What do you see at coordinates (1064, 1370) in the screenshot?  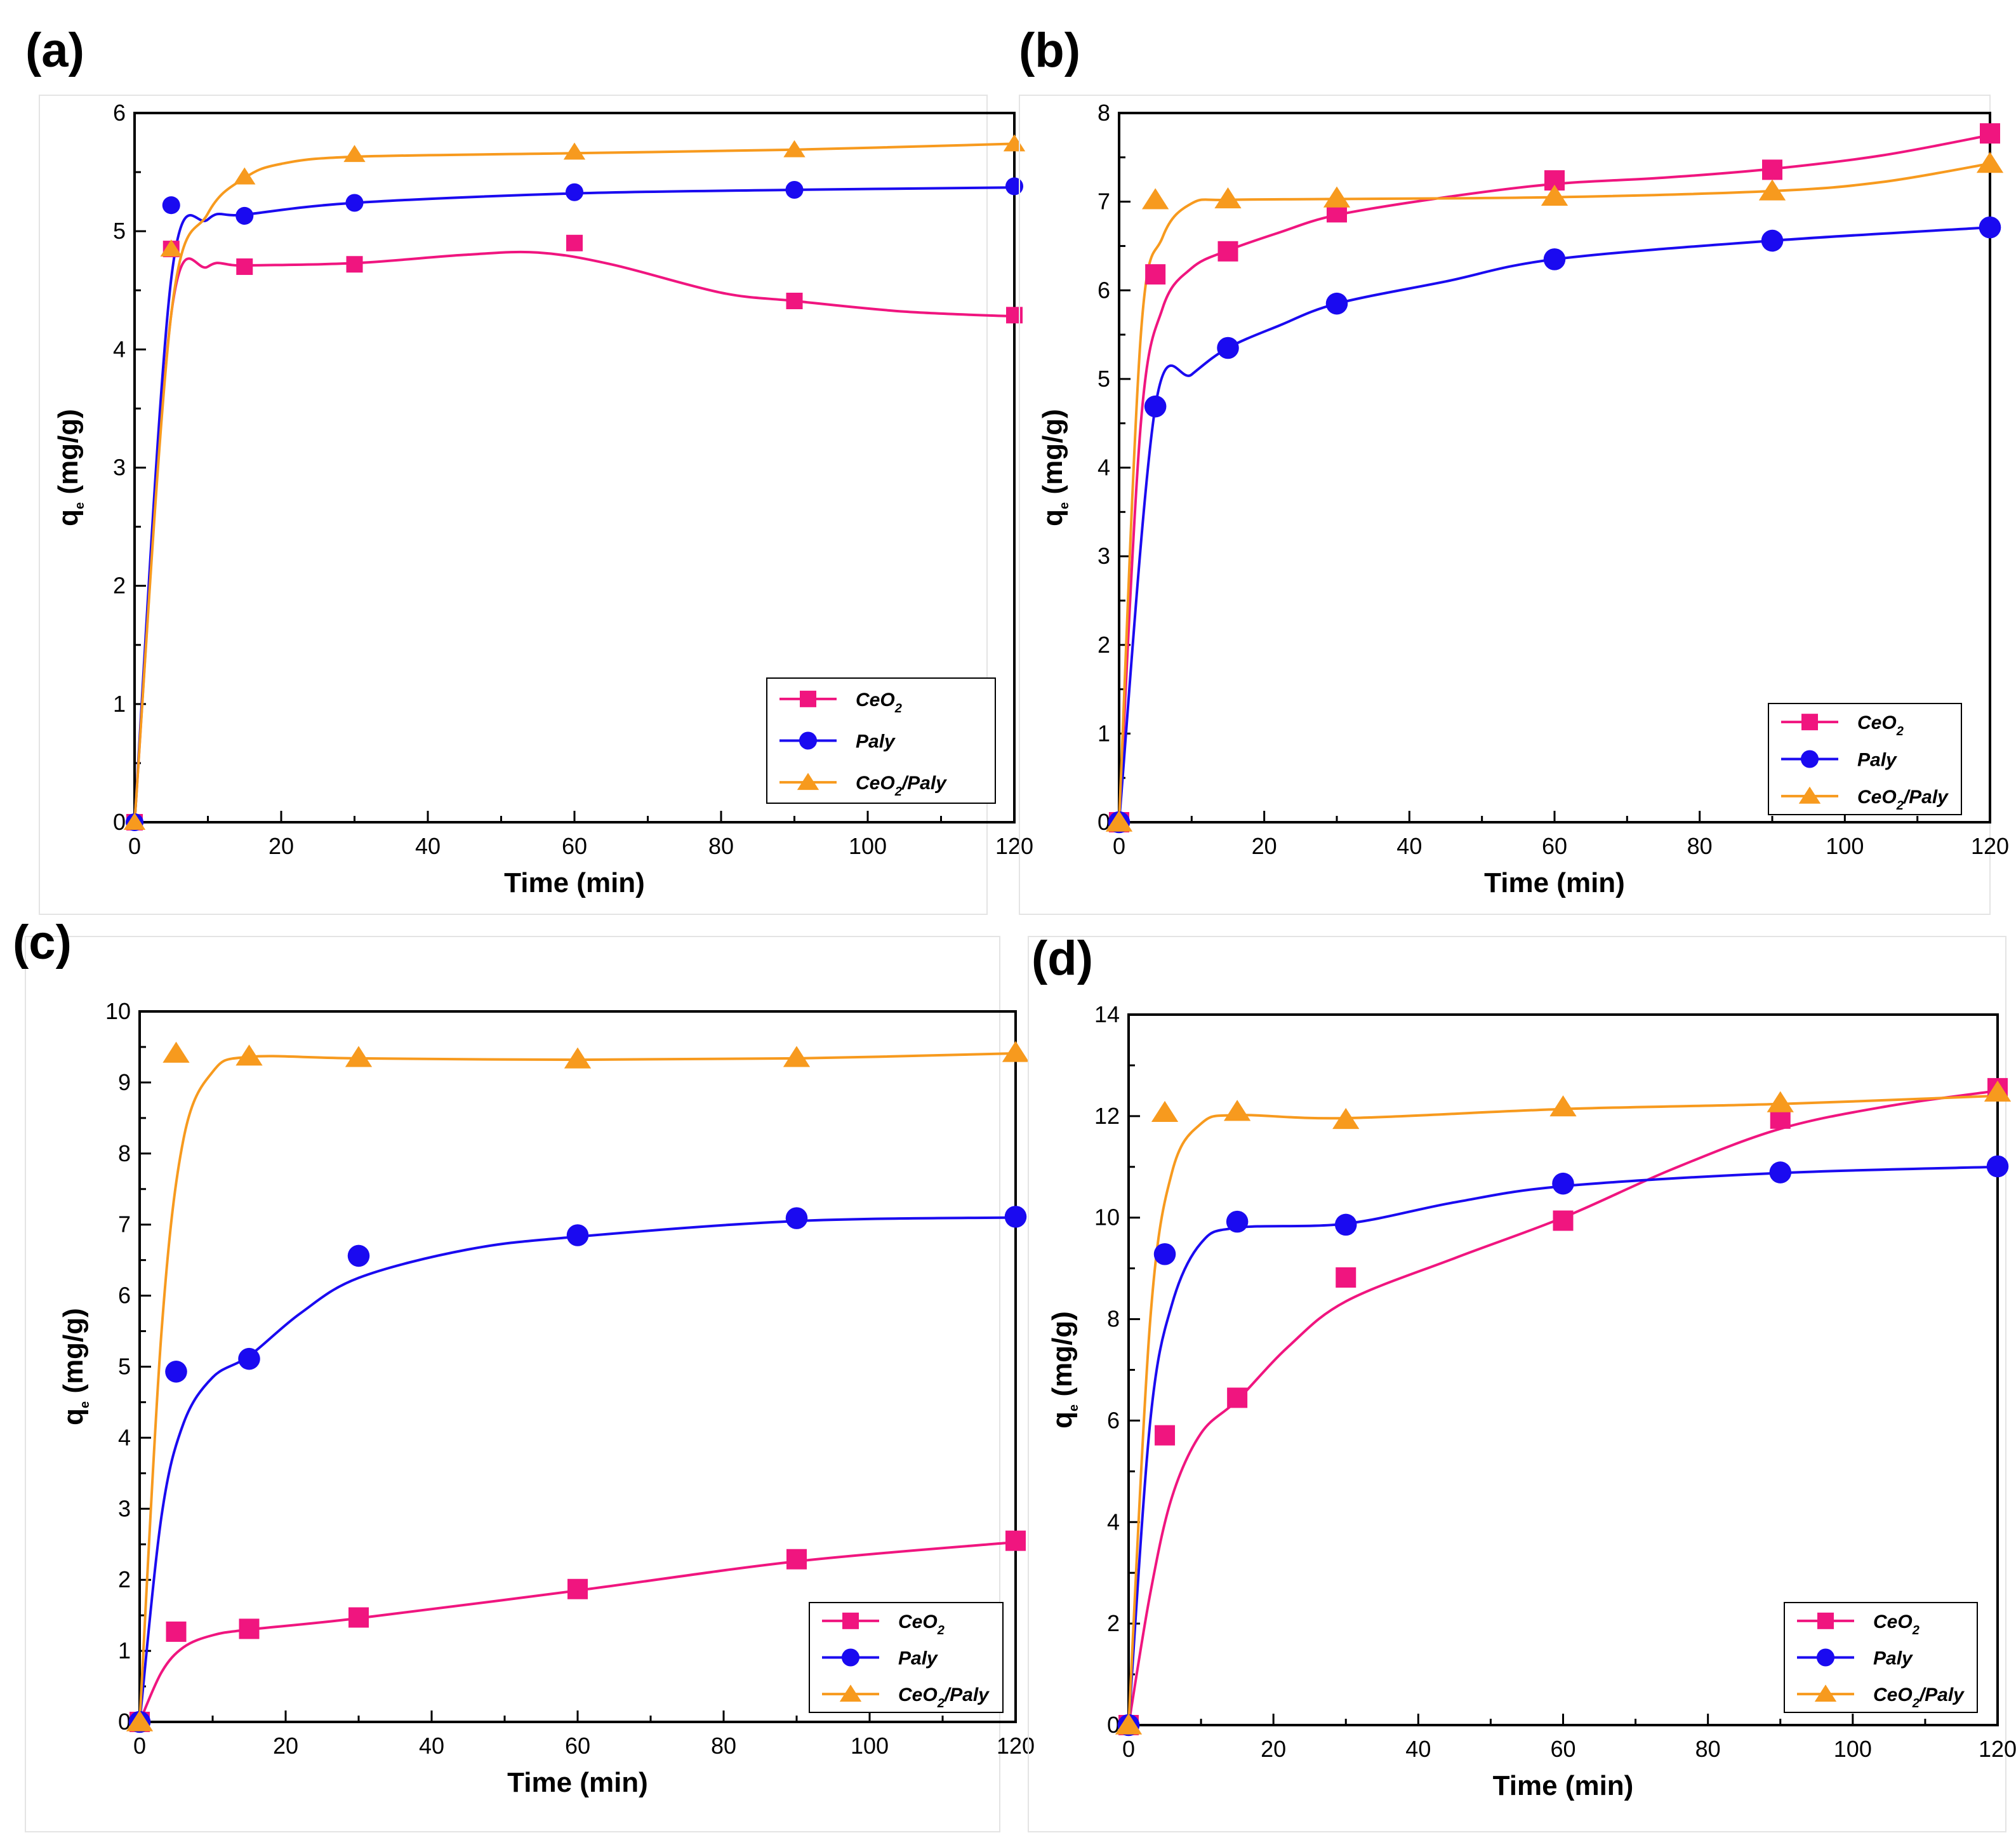 I see `y-axis-title: qe (mg/g)` at bounding box center [1064, 1370].